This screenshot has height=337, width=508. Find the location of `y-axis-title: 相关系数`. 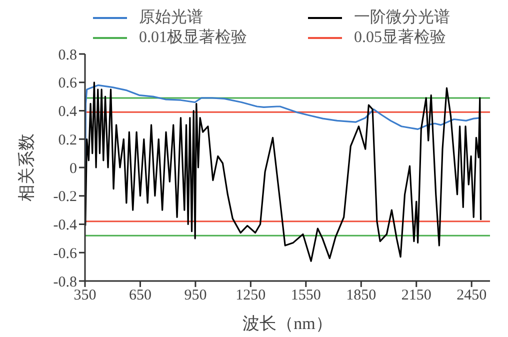

y-axis-title: 相关系数 is located at coordinates (26, 168).